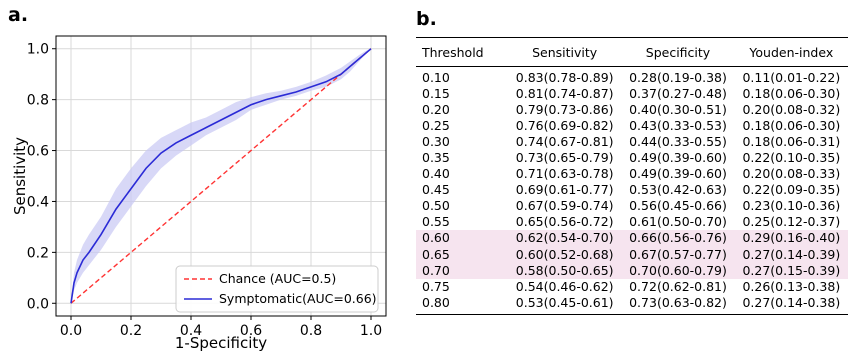 The image size is (848, 352). I want to click on cell-youden: 0.27(0.14-0.38), so click(791, 305).